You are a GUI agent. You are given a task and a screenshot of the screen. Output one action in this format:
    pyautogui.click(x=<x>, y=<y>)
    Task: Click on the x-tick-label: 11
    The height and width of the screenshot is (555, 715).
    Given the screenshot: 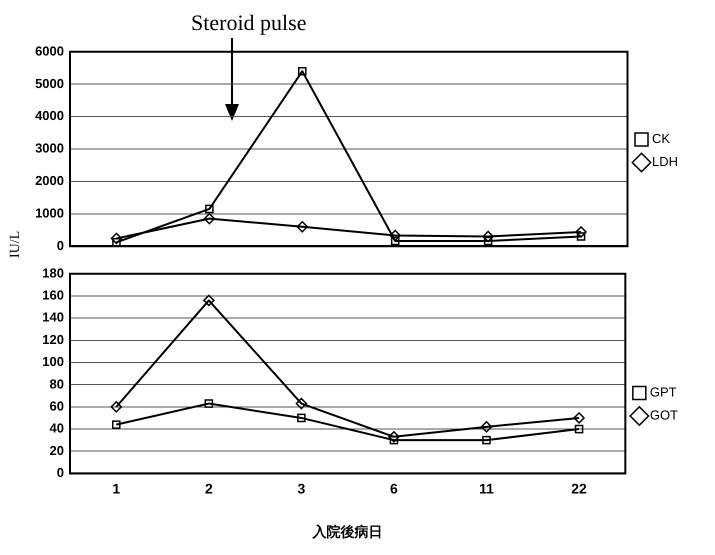 What is the action you would take?
    pyautogui.click(x=486, y=488)
    